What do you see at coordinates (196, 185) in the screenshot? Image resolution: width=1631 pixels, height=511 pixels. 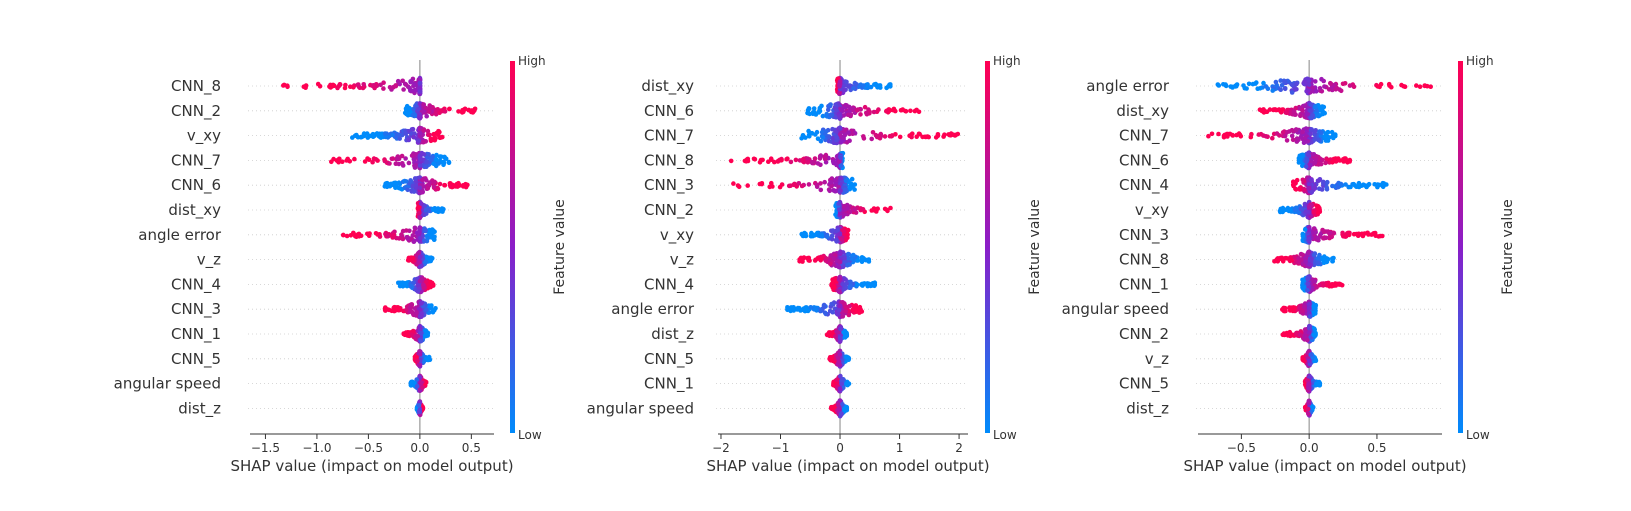 I see `feature-label: CNN_6` at bounding box center [196, 185].